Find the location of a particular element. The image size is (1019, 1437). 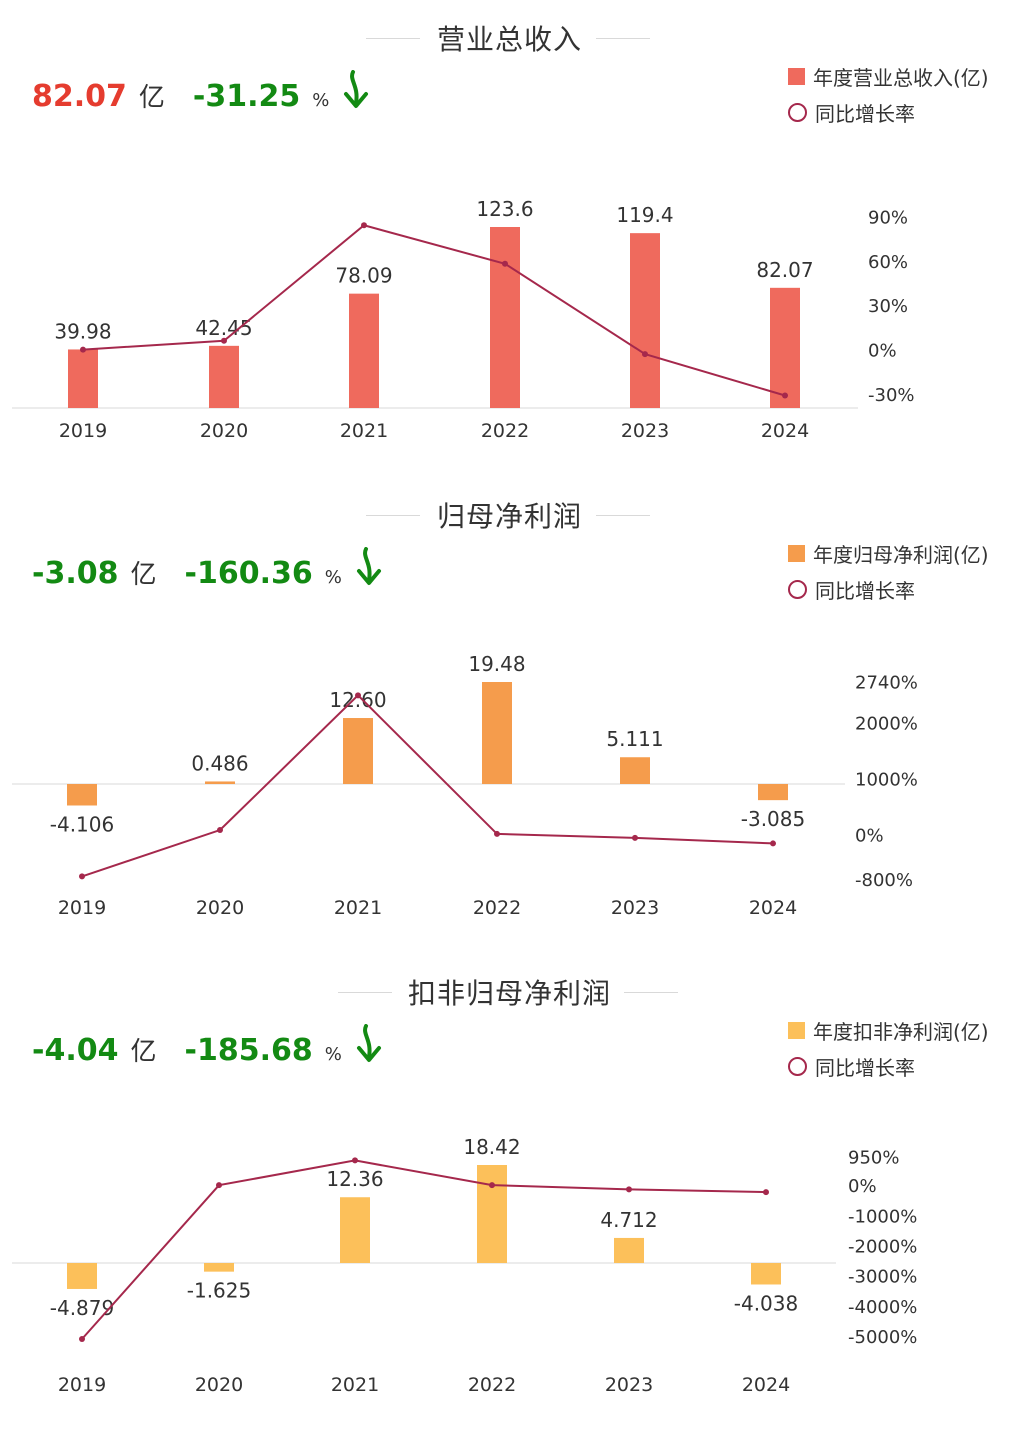

bar-2022 is located at coordinates (492, 1214).